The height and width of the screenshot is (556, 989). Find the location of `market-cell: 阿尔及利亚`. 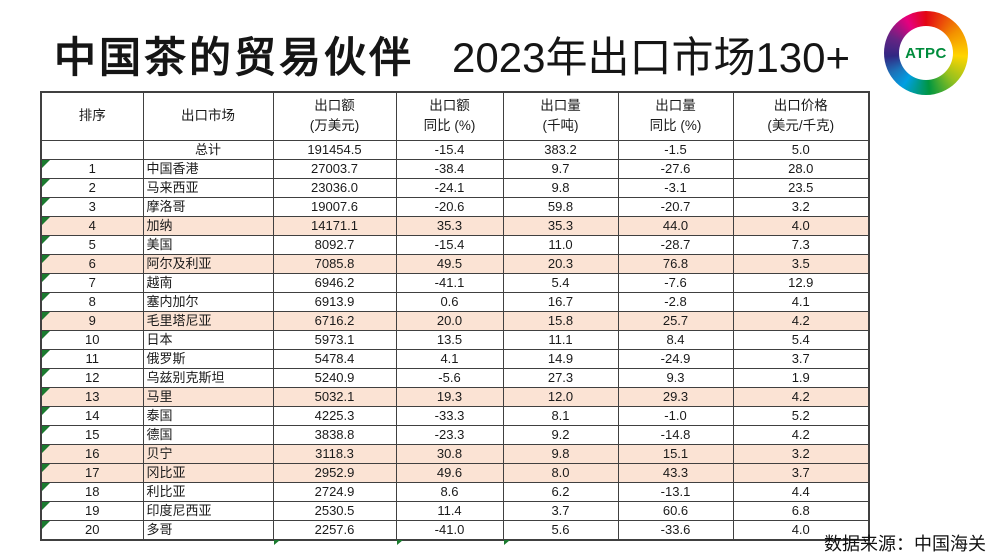

market-cell: 阿尔及利亚 is located at coordinates (208, 263).